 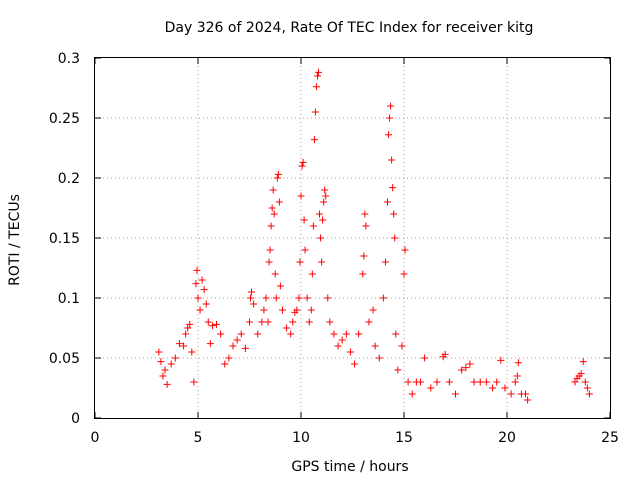 What do you see at coordinates (64, 119) in the screenshot?
I see `y-tick-label: 0.25` at bounding box center [64, 119].